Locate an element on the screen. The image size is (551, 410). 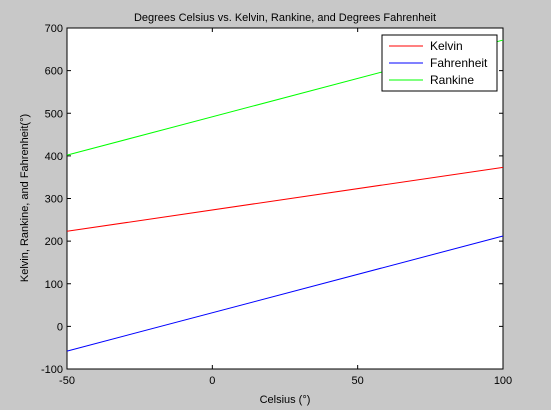
legend-label-rankine: Rankine is located at coordinates (452, 80).